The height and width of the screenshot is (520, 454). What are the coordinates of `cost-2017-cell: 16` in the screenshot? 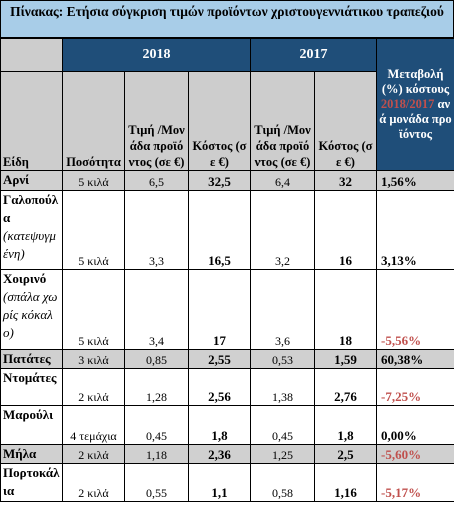 It's located at (345, 230).